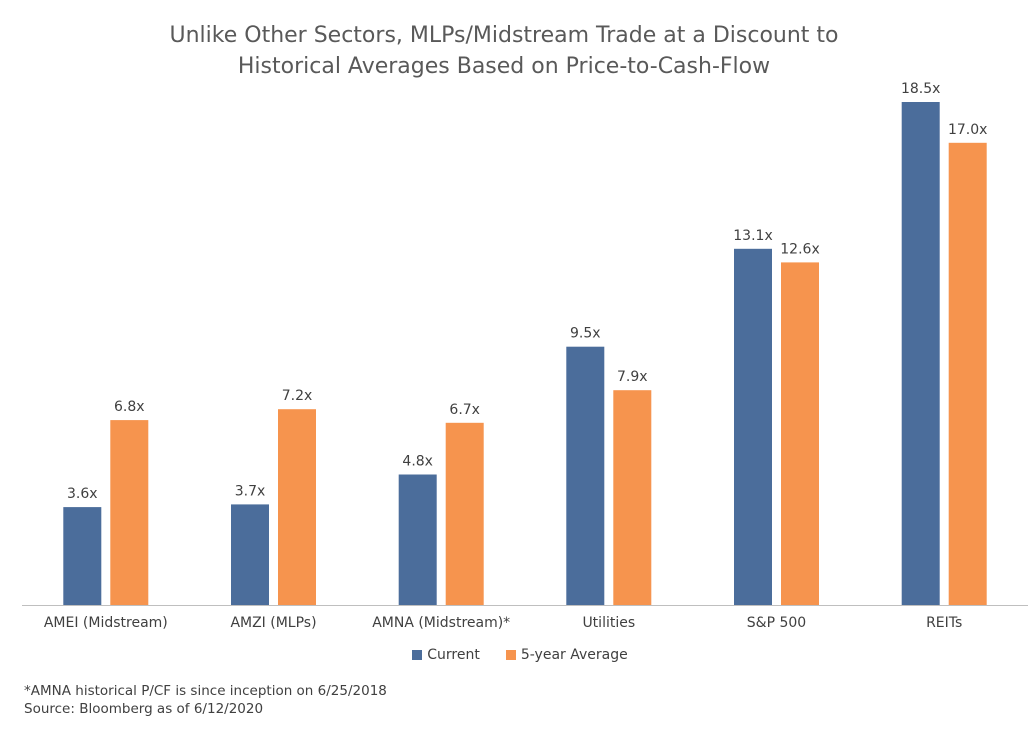  Describe the element at coordinates (632, 377) in the screenshot. I see `data-label-5-year-average-utilities: 7.9x` at that location.